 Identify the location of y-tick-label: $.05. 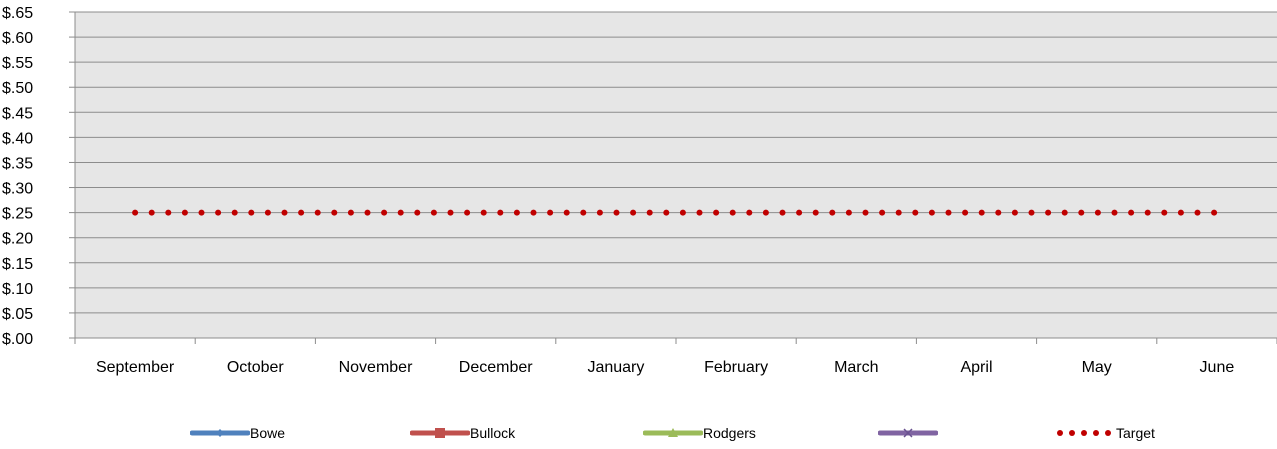
(17, 314).